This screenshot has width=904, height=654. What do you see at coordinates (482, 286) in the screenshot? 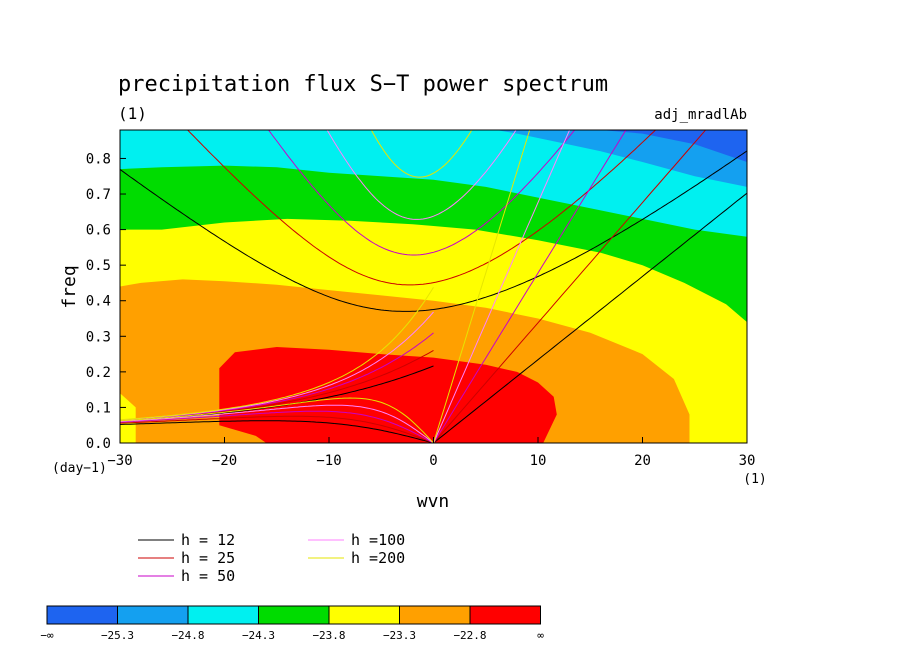
I see `kelvin-curve-h200` at bounding box center [482, 286].